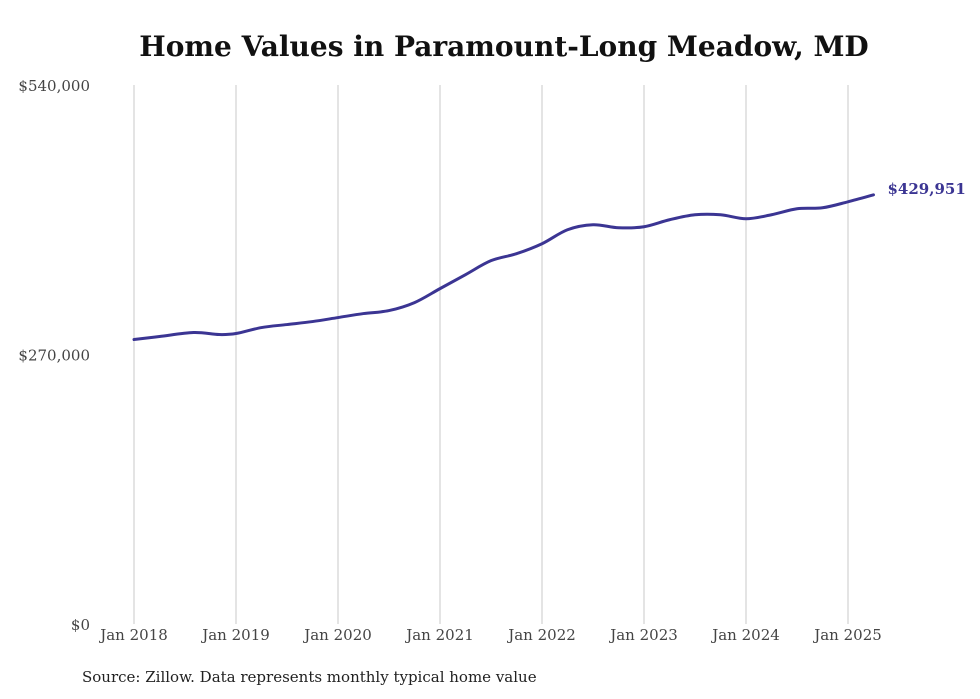 The image size is (980, 699). I want to click on y-tick-label: $0, so click(80, 625).